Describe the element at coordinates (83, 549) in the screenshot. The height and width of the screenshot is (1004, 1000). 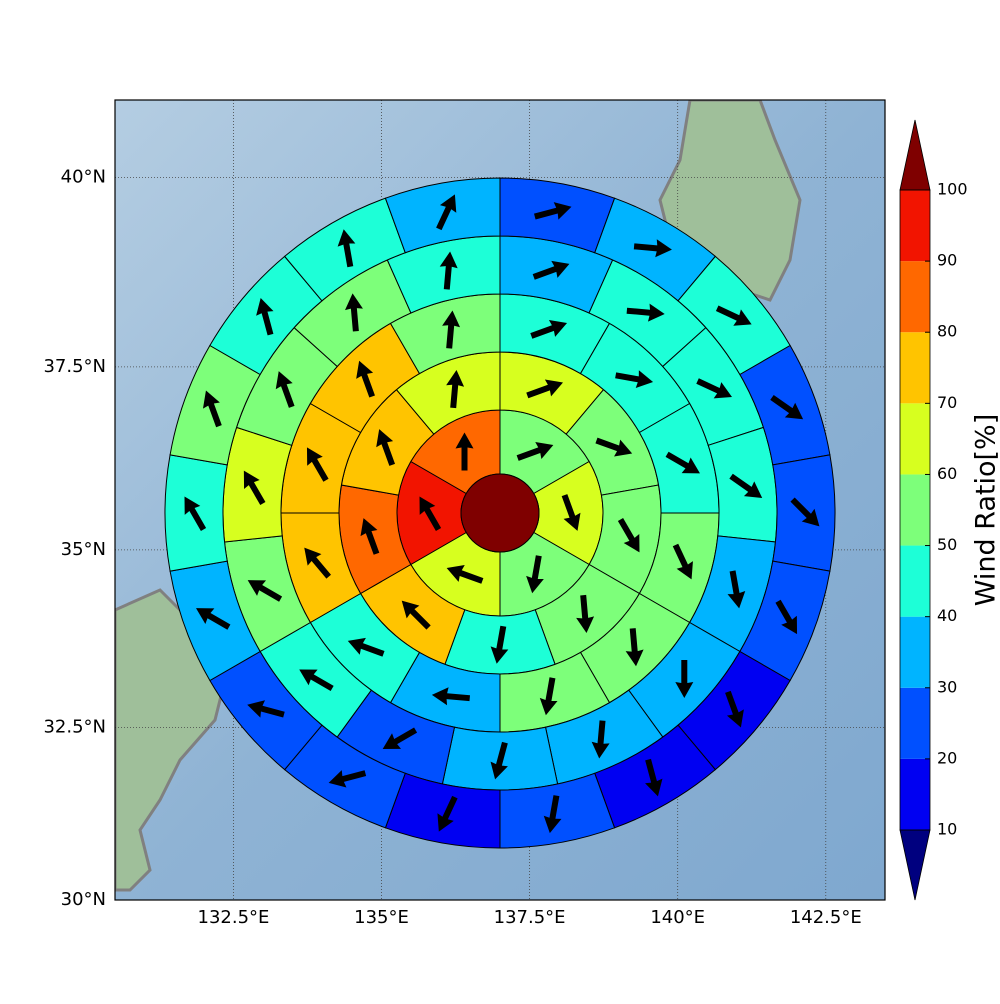
I see `y-tick-label: 35°N` at that location.